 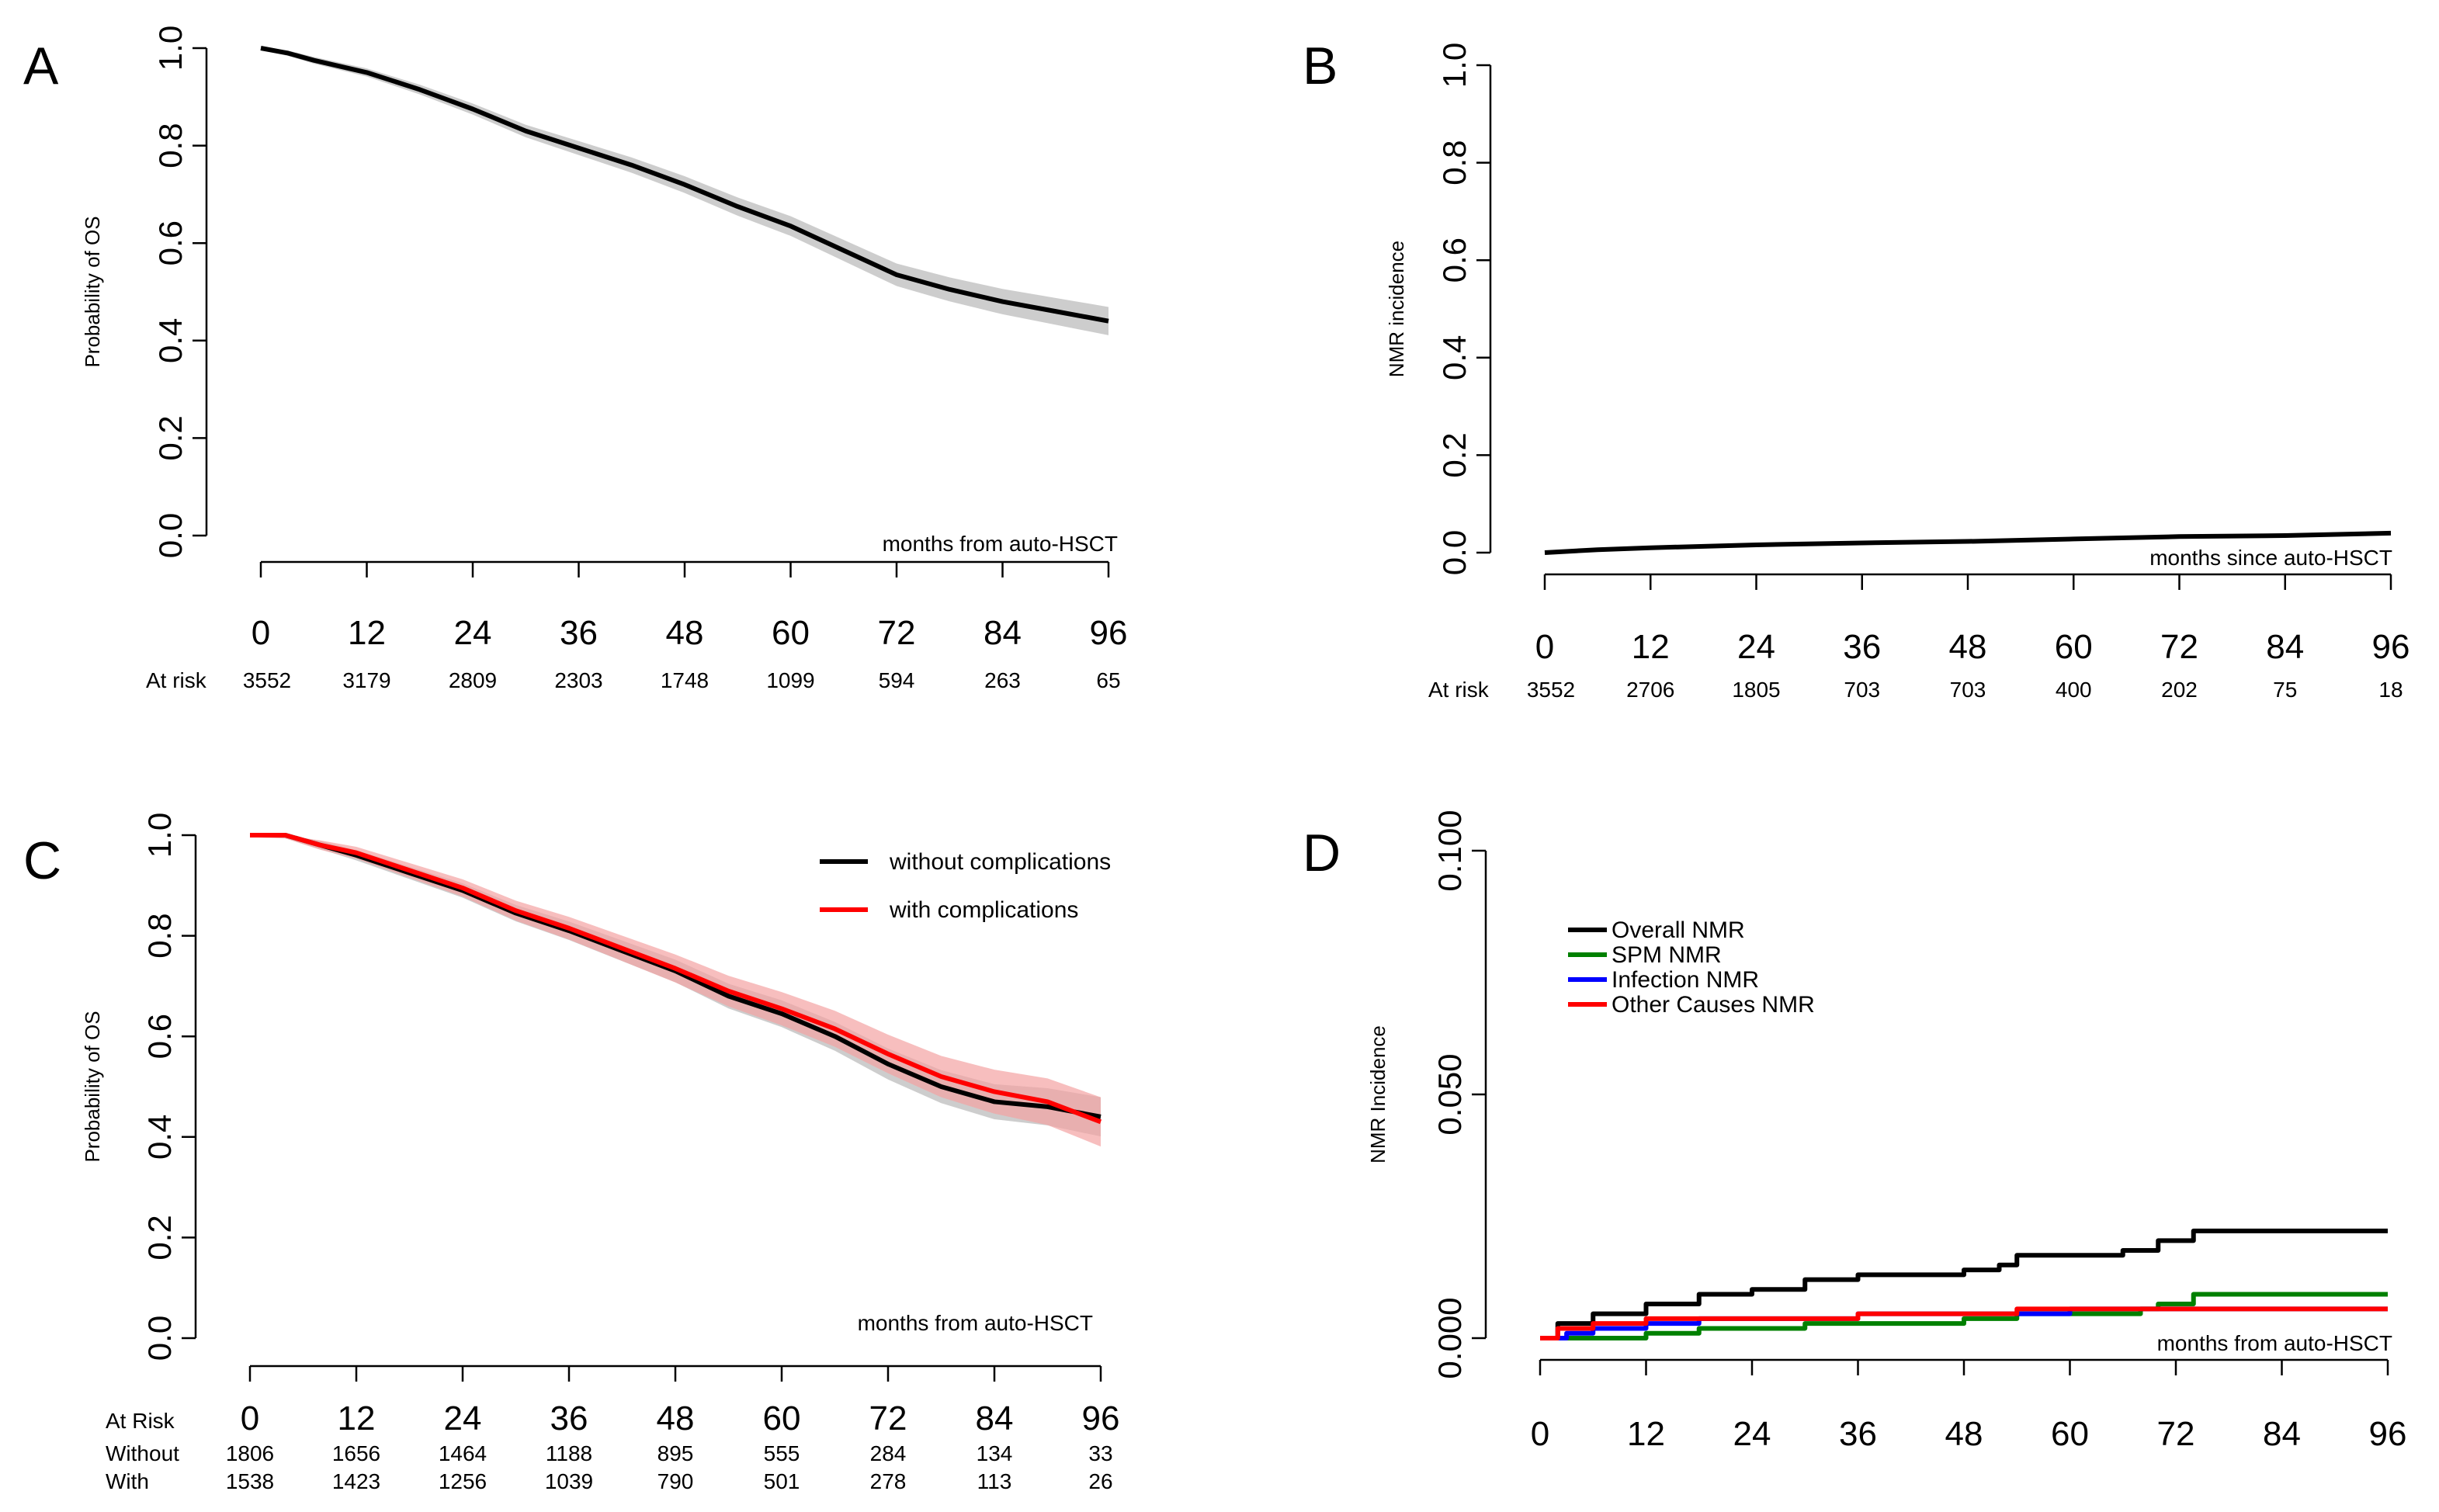 What do you see at coordinates (888, 1453) in the screenshot?
I see `risk-value: 284` at bounding box center [888, 1453].